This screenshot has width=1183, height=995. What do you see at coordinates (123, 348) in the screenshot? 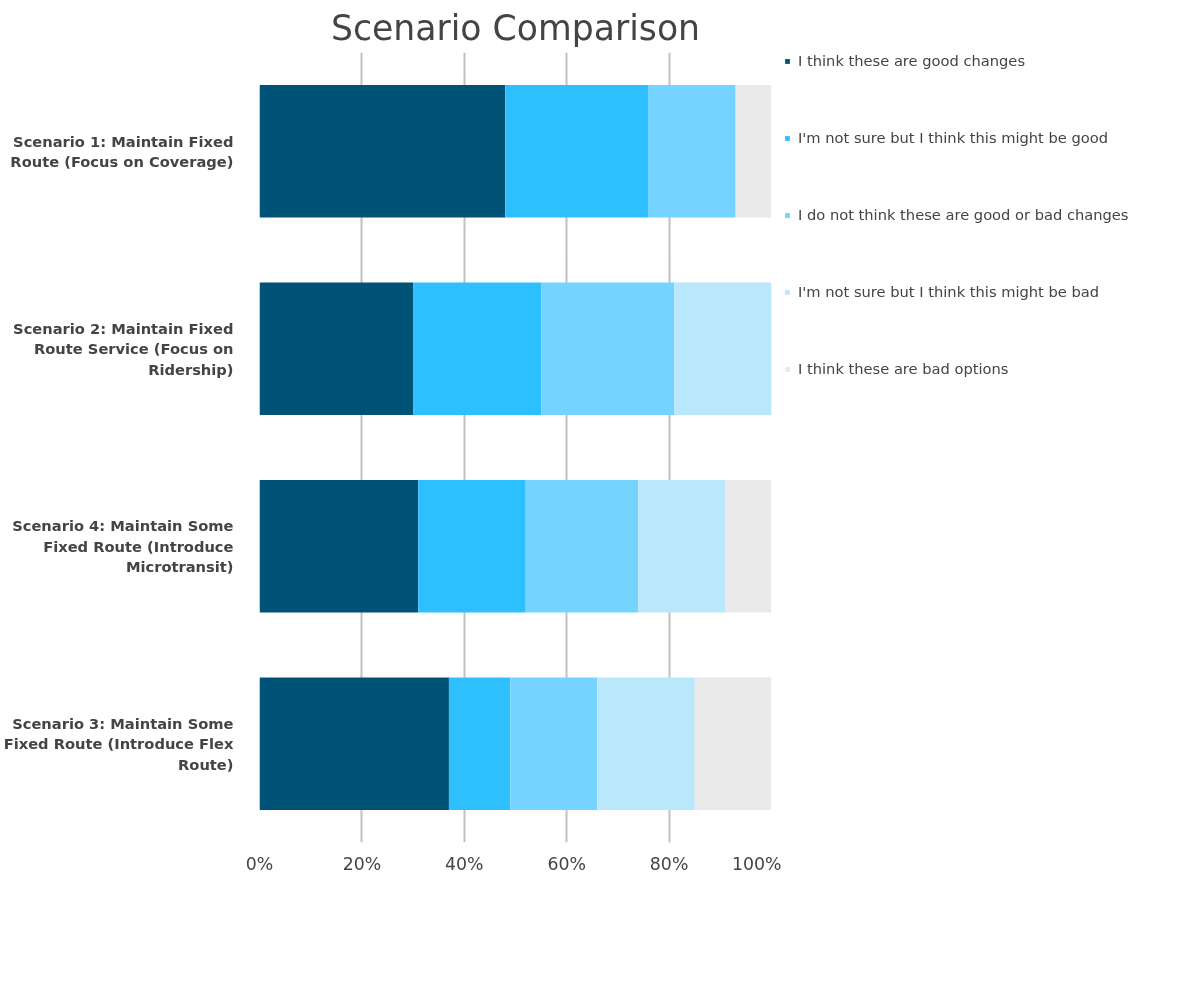
I see `y-tick-label: Scenario 2: Maintain Fixed Route Service (Focus on Ridership)` at bounding box center [123, 348].